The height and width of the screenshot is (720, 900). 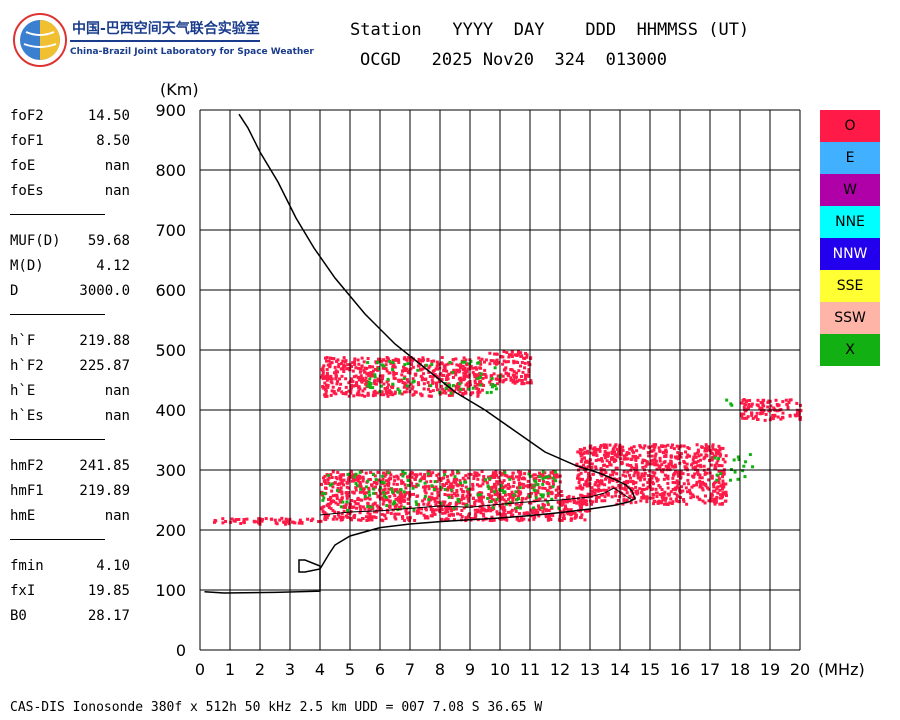 What do you see at coordinates (27, 416) in the screenshot?
I see `param-label: h`Es` at bounding box center [27, 416].